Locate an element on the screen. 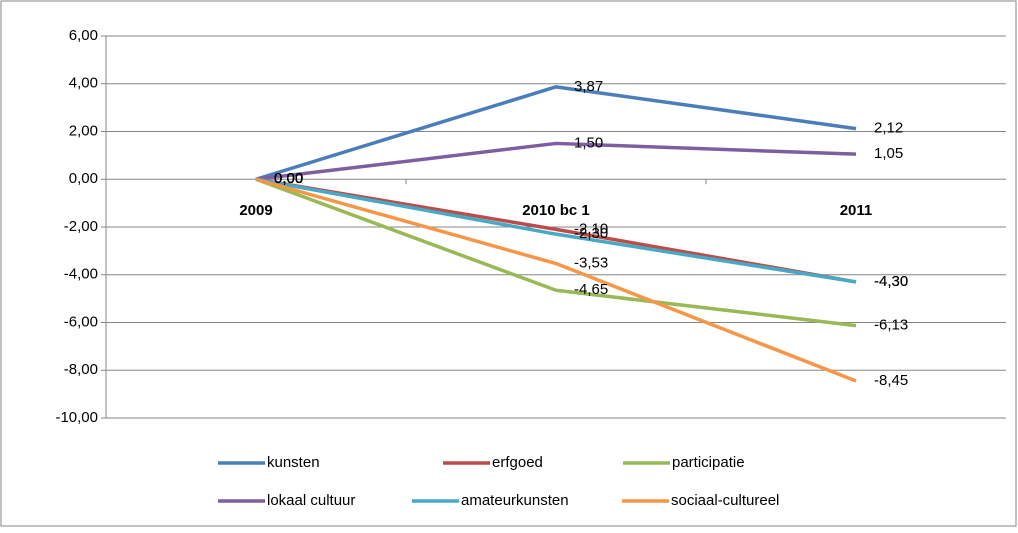 The image size is (1018, 533). data-label: -3,53 is located at coordinates (591, 262).